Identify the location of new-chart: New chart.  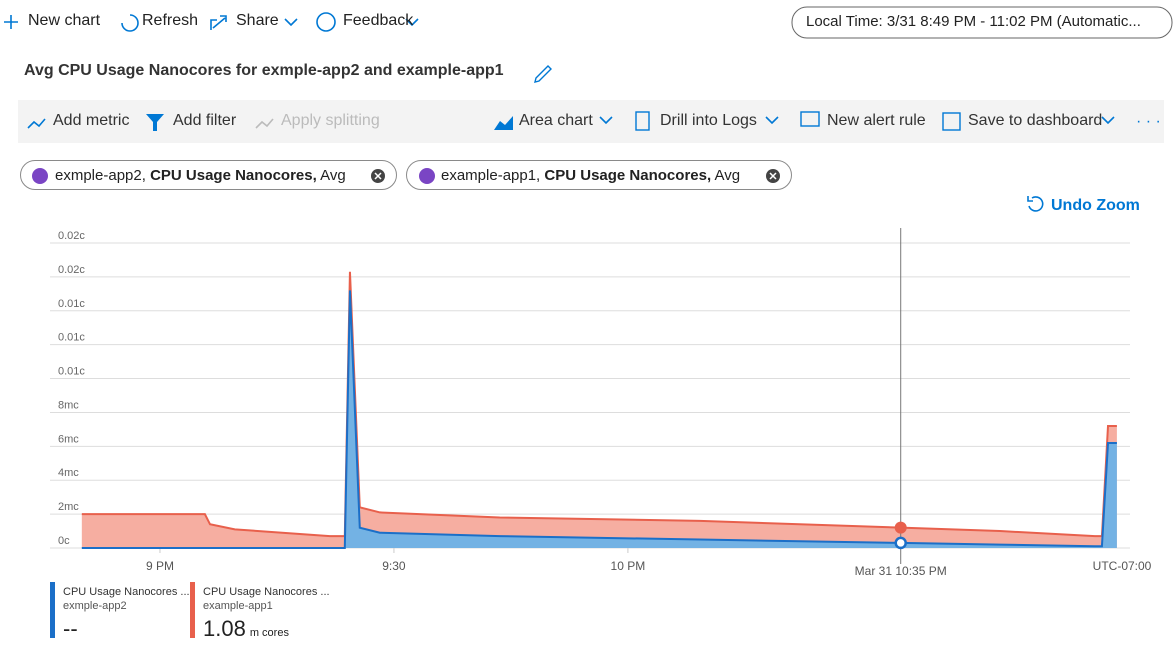
(64, 20).